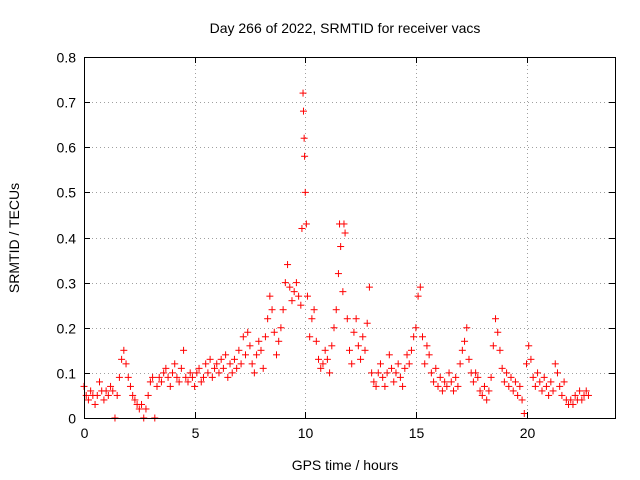 The image size is (640, 480). Describe the element at coordinates (306, 433) in the screenshot. I see `x-tick-label: 10` at that location.